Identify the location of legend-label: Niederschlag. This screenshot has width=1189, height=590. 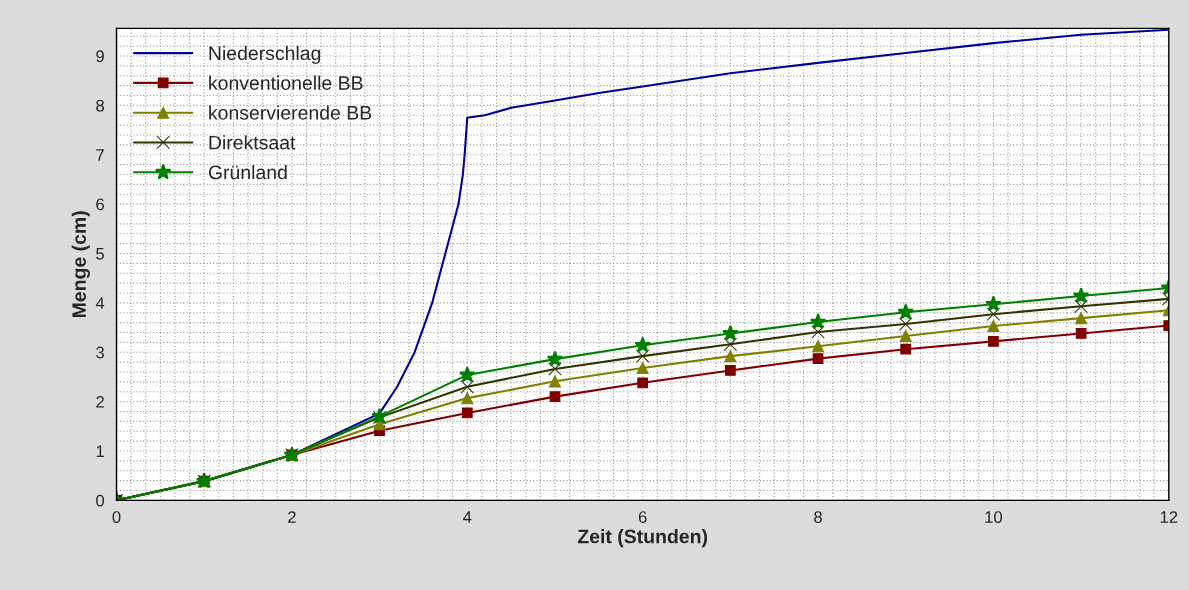
(265, 54).